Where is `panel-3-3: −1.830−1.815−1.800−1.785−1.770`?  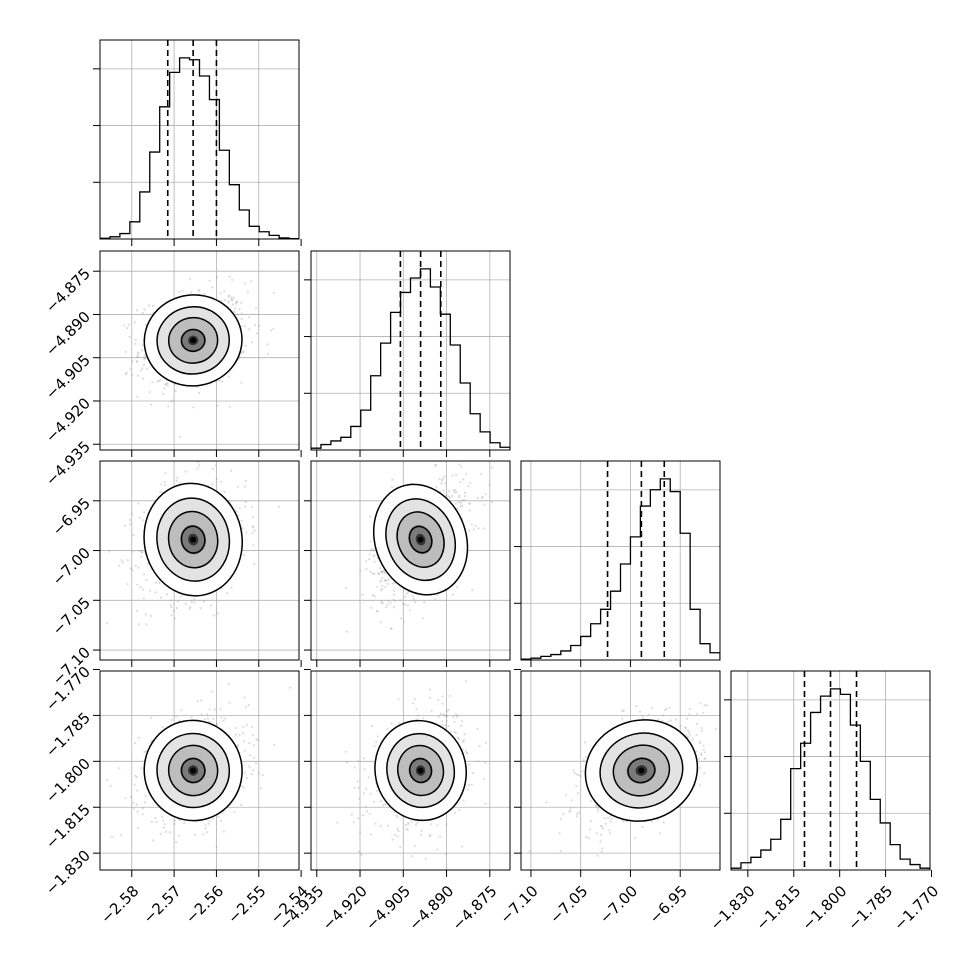
panel-3-3: −1.830−1.815−1.800−1.785−1.770 is located at coordinates (824, 802).